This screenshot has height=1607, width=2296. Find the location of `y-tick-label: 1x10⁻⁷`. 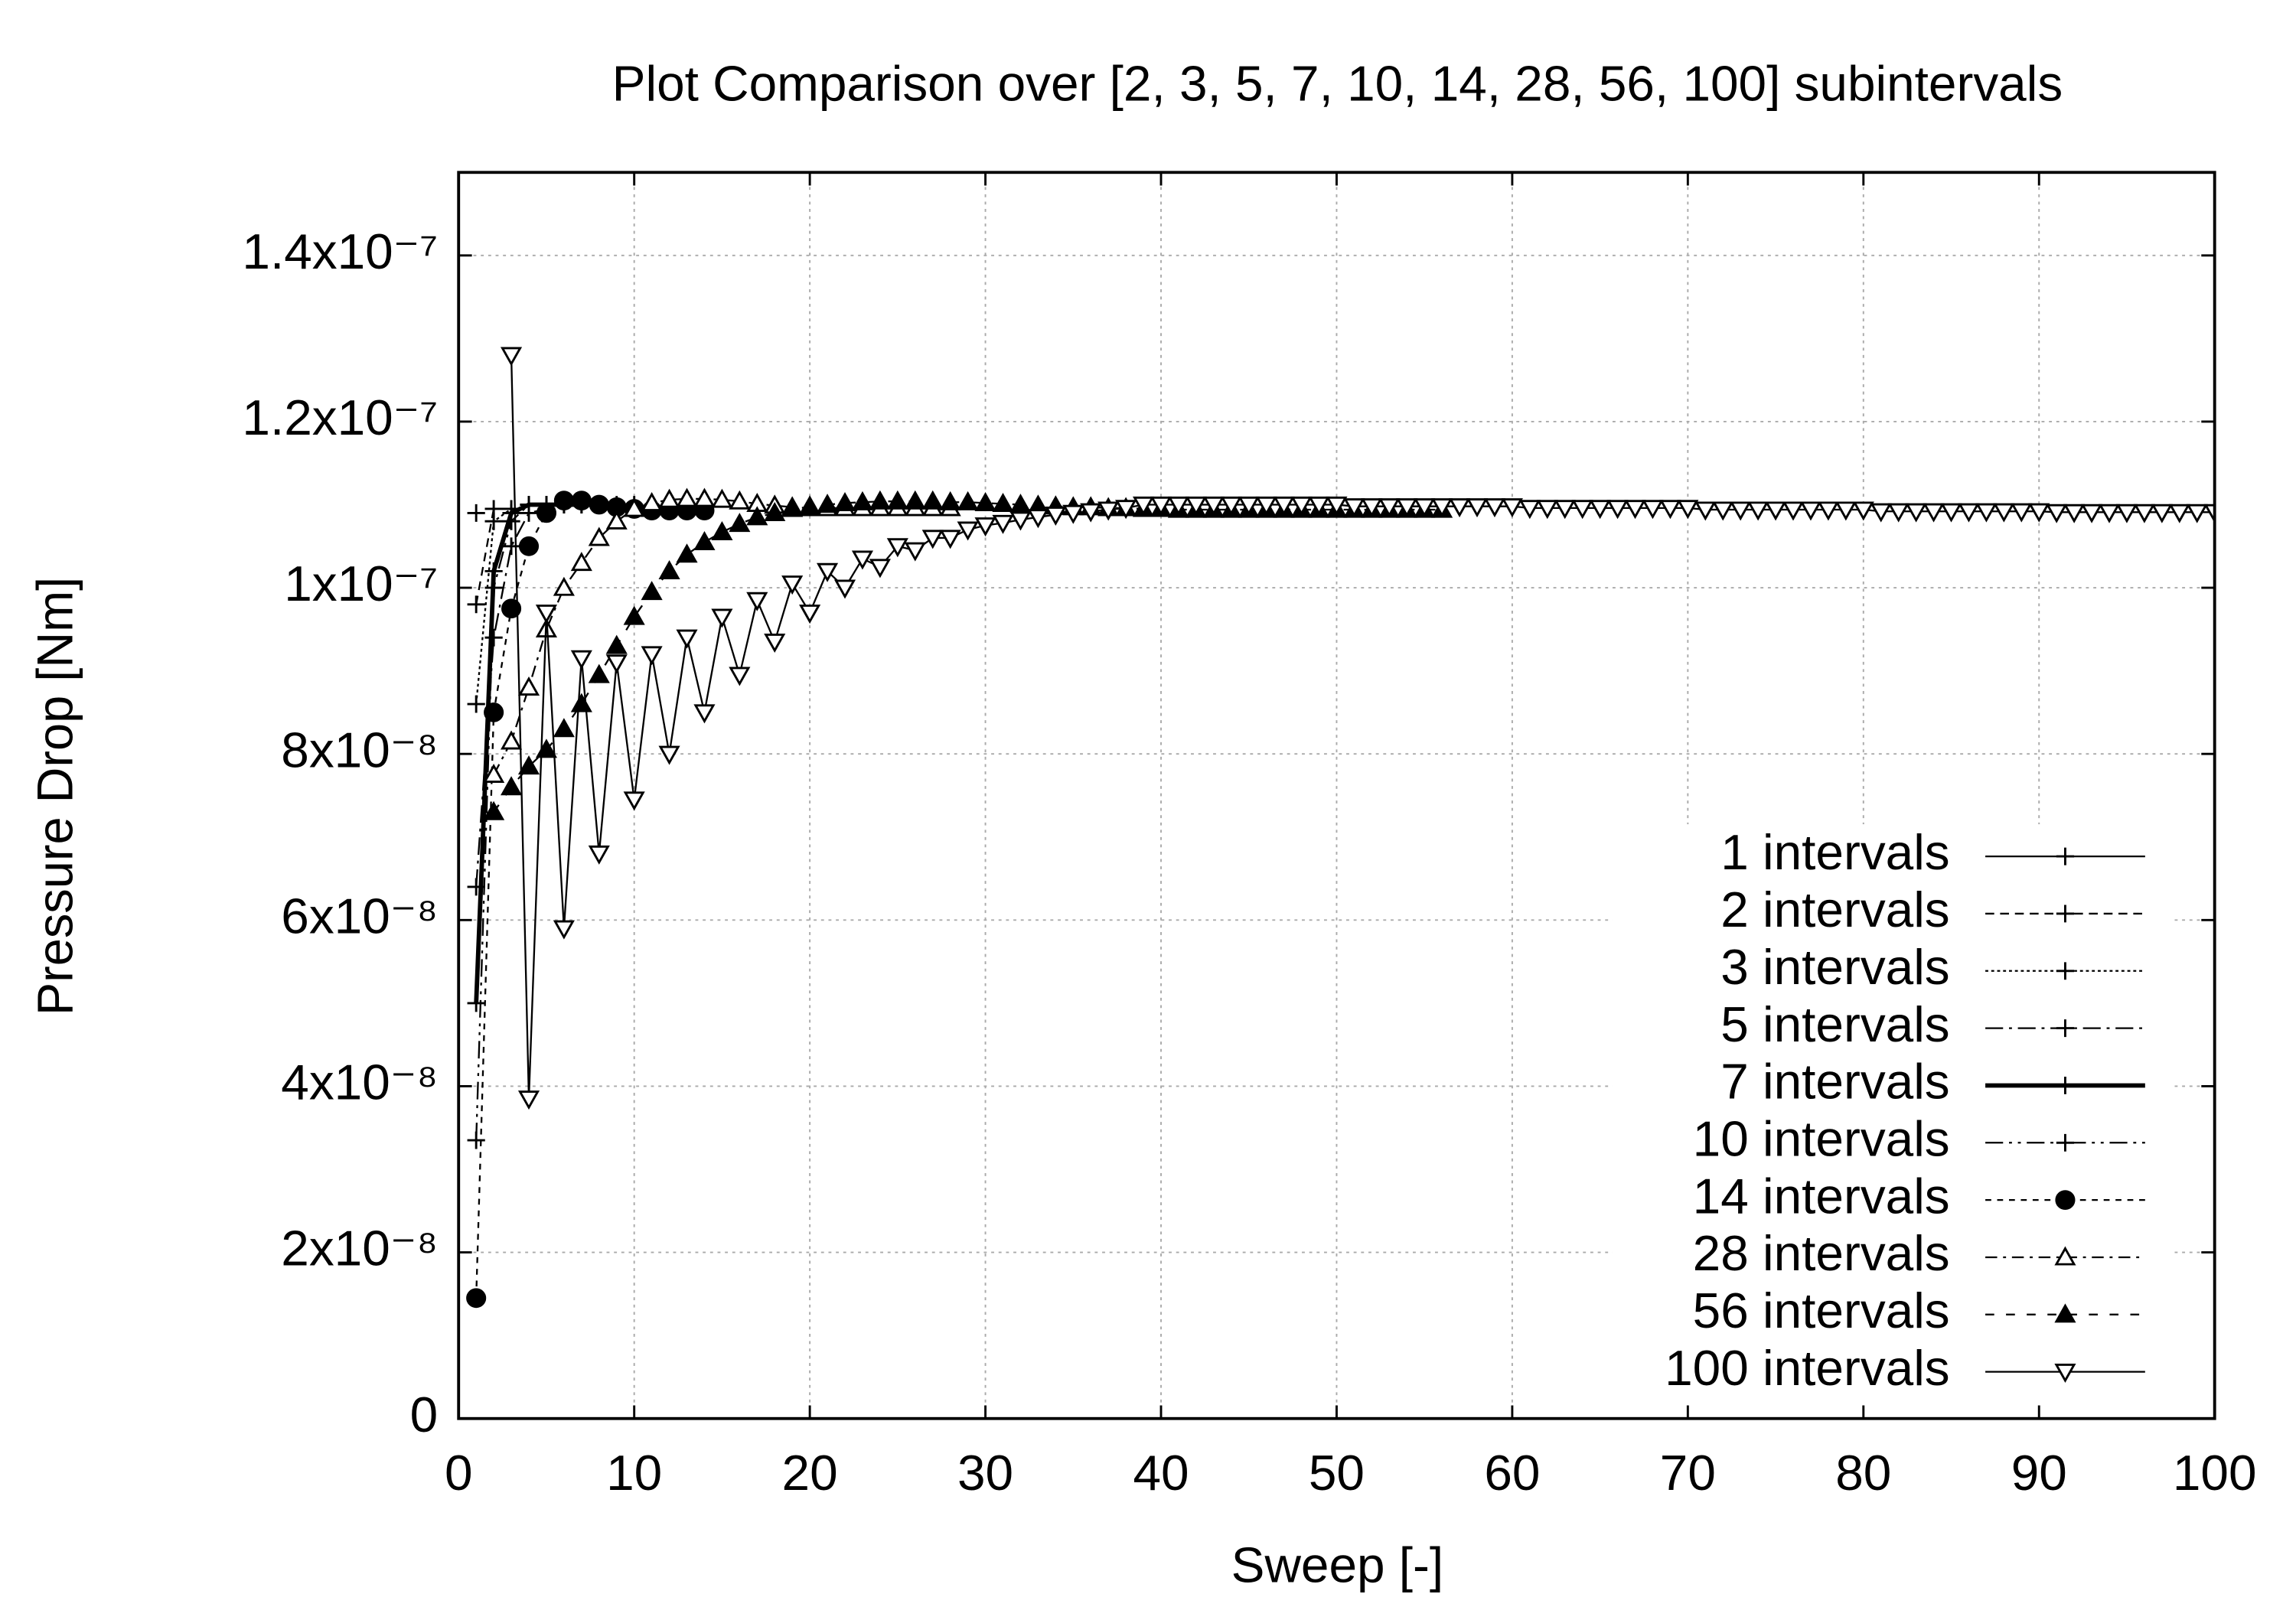

y-tick-label: 1x10⁻⁷ is located at coordinates (361, 584).